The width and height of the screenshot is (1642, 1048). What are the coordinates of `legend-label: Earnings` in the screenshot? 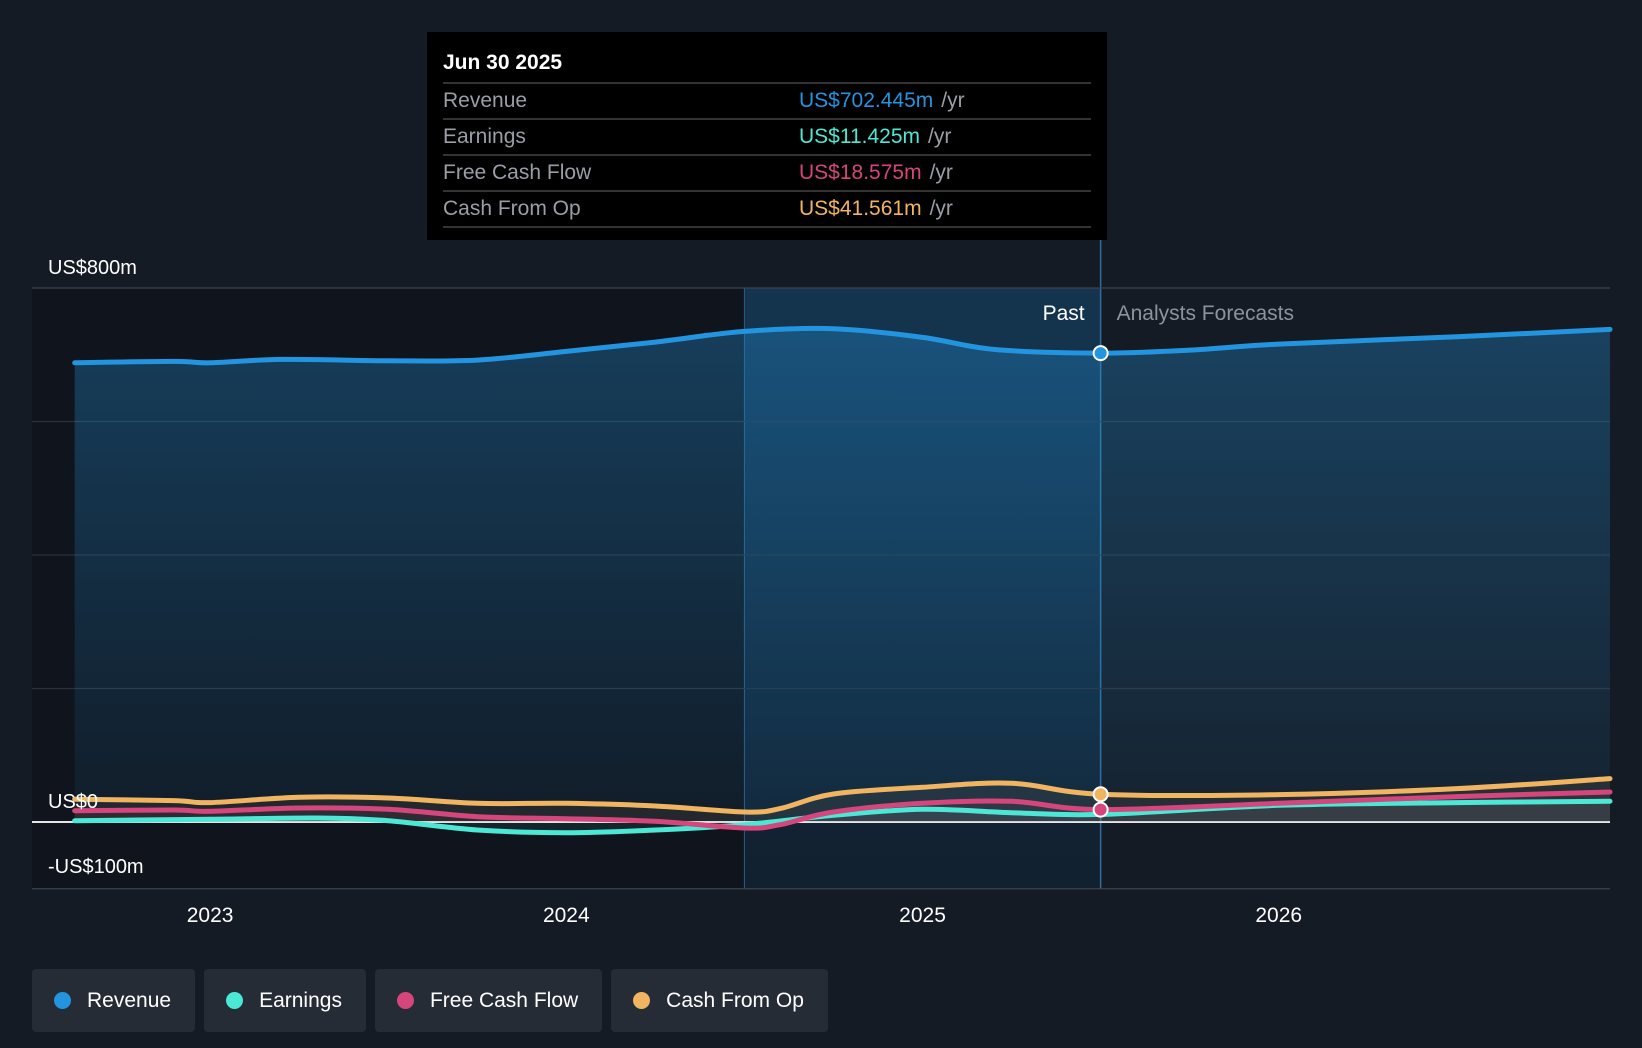 It's located at (300, 1000).